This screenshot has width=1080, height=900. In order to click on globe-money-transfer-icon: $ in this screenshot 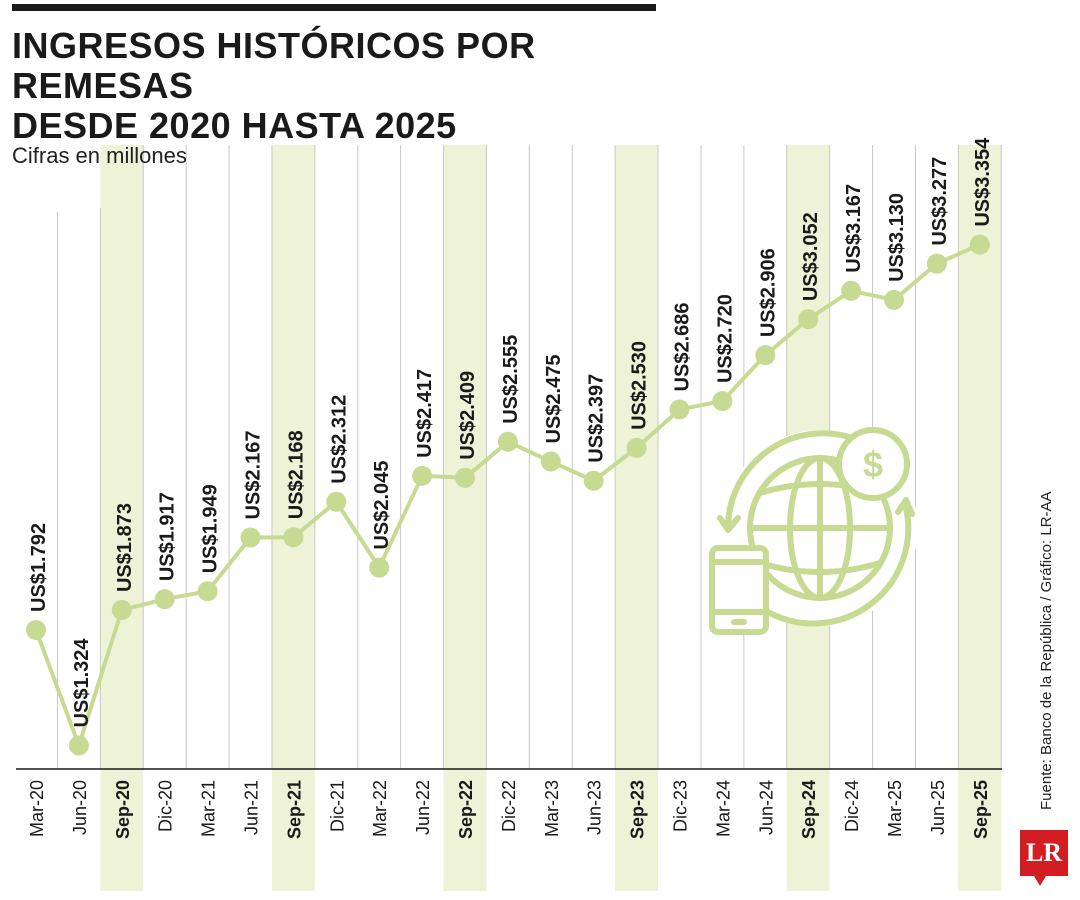, I will do `click(813, 531)`.